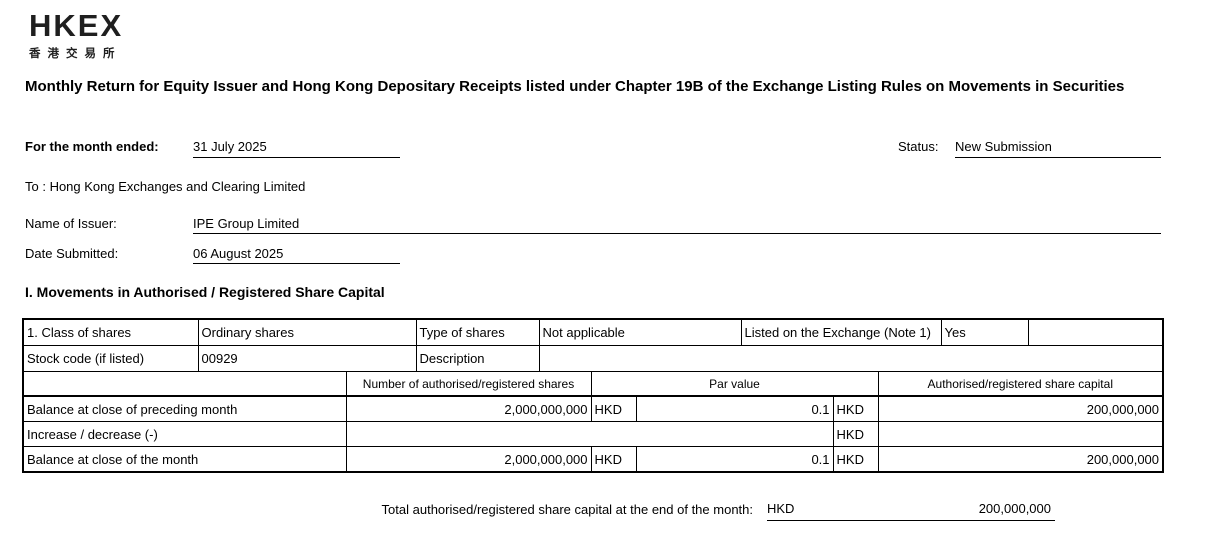  What do you see at coordinates (477, 332) in the screenshot?
I see `type-of-shares-label-cell: Type of shares` at bounding box center [477, 332].